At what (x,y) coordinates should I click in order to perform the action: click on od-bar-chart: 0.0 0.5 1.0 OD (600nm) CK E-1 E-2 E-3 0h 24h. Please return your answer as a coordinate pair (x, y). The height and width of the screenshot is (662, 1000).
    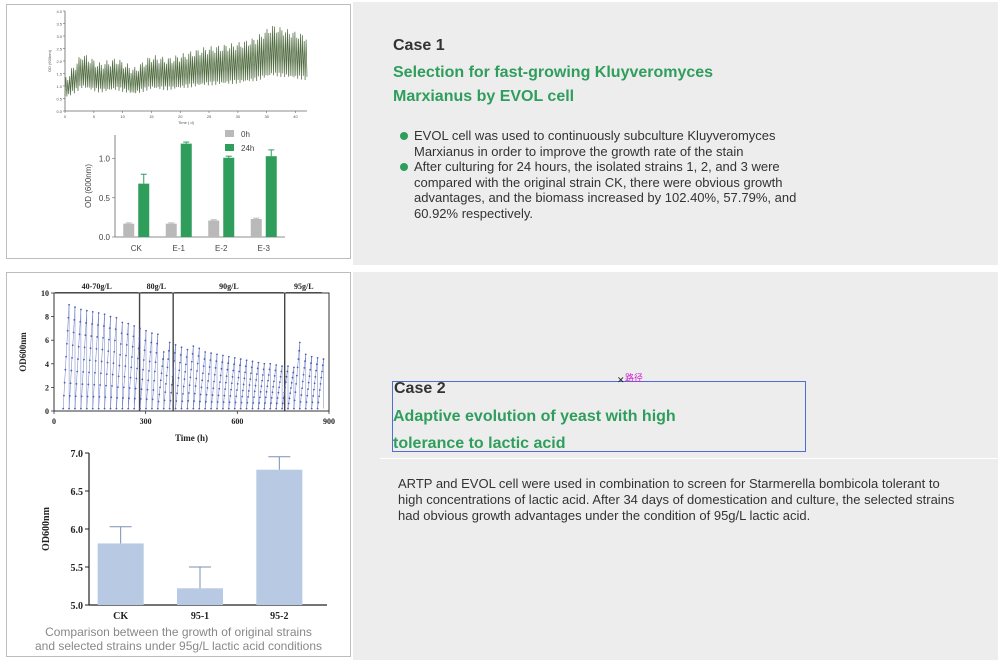
    Looking at the image, I should click on (184, 191).